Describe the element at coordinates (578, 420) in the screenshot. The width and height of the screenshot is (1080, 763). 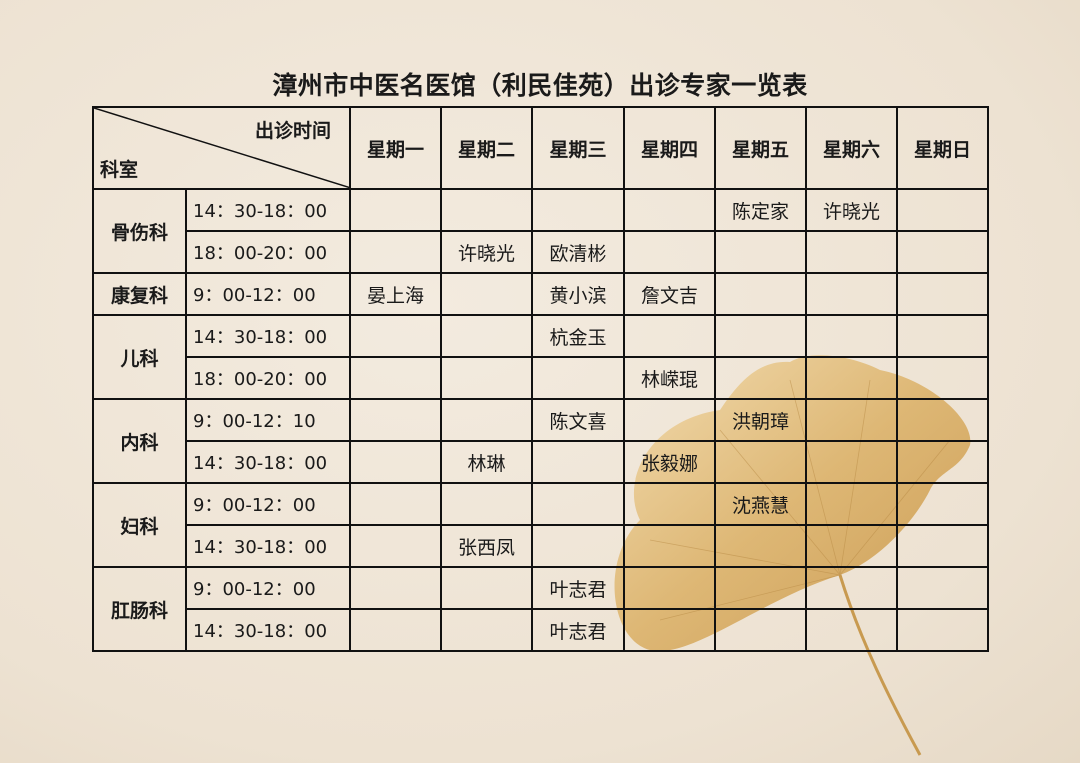
I see `doctor-cell: 陈文喜` at that location.